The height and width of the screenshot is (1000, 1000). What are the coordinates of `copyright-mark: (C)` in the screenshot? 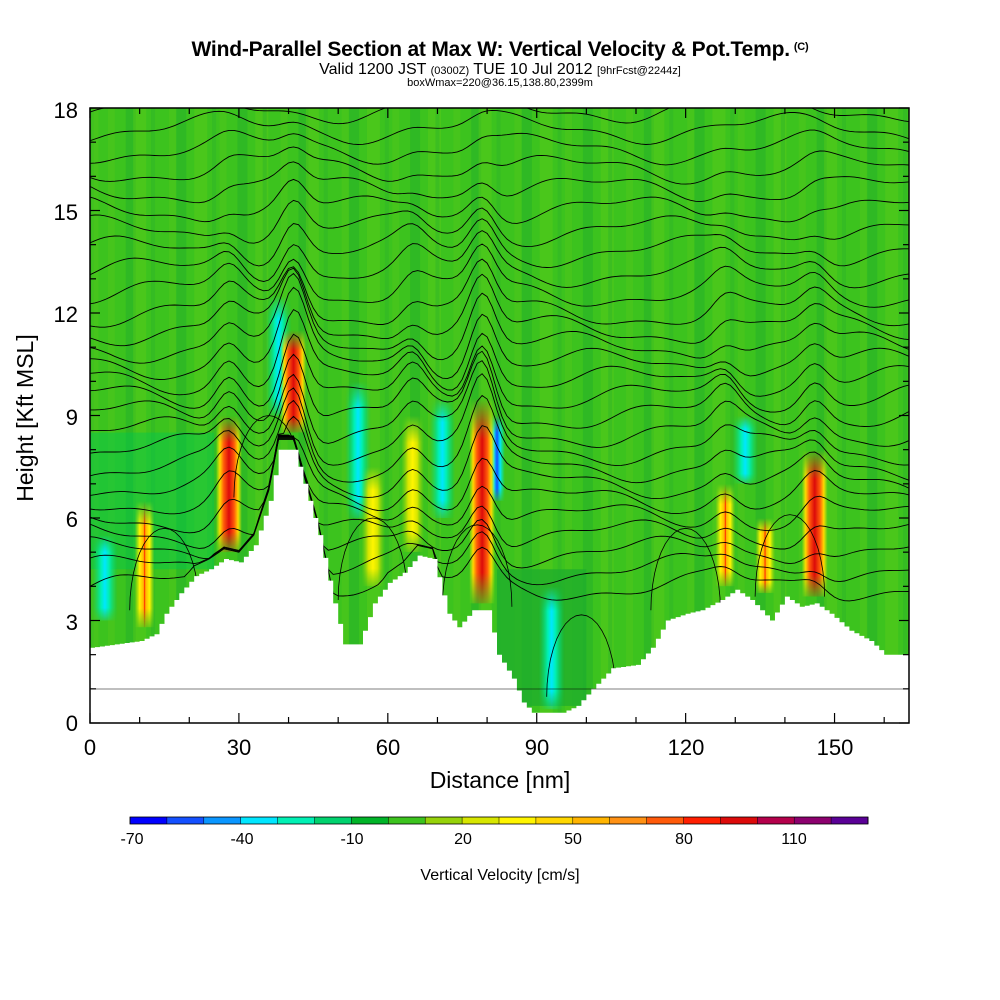 It's located at (801, 47).